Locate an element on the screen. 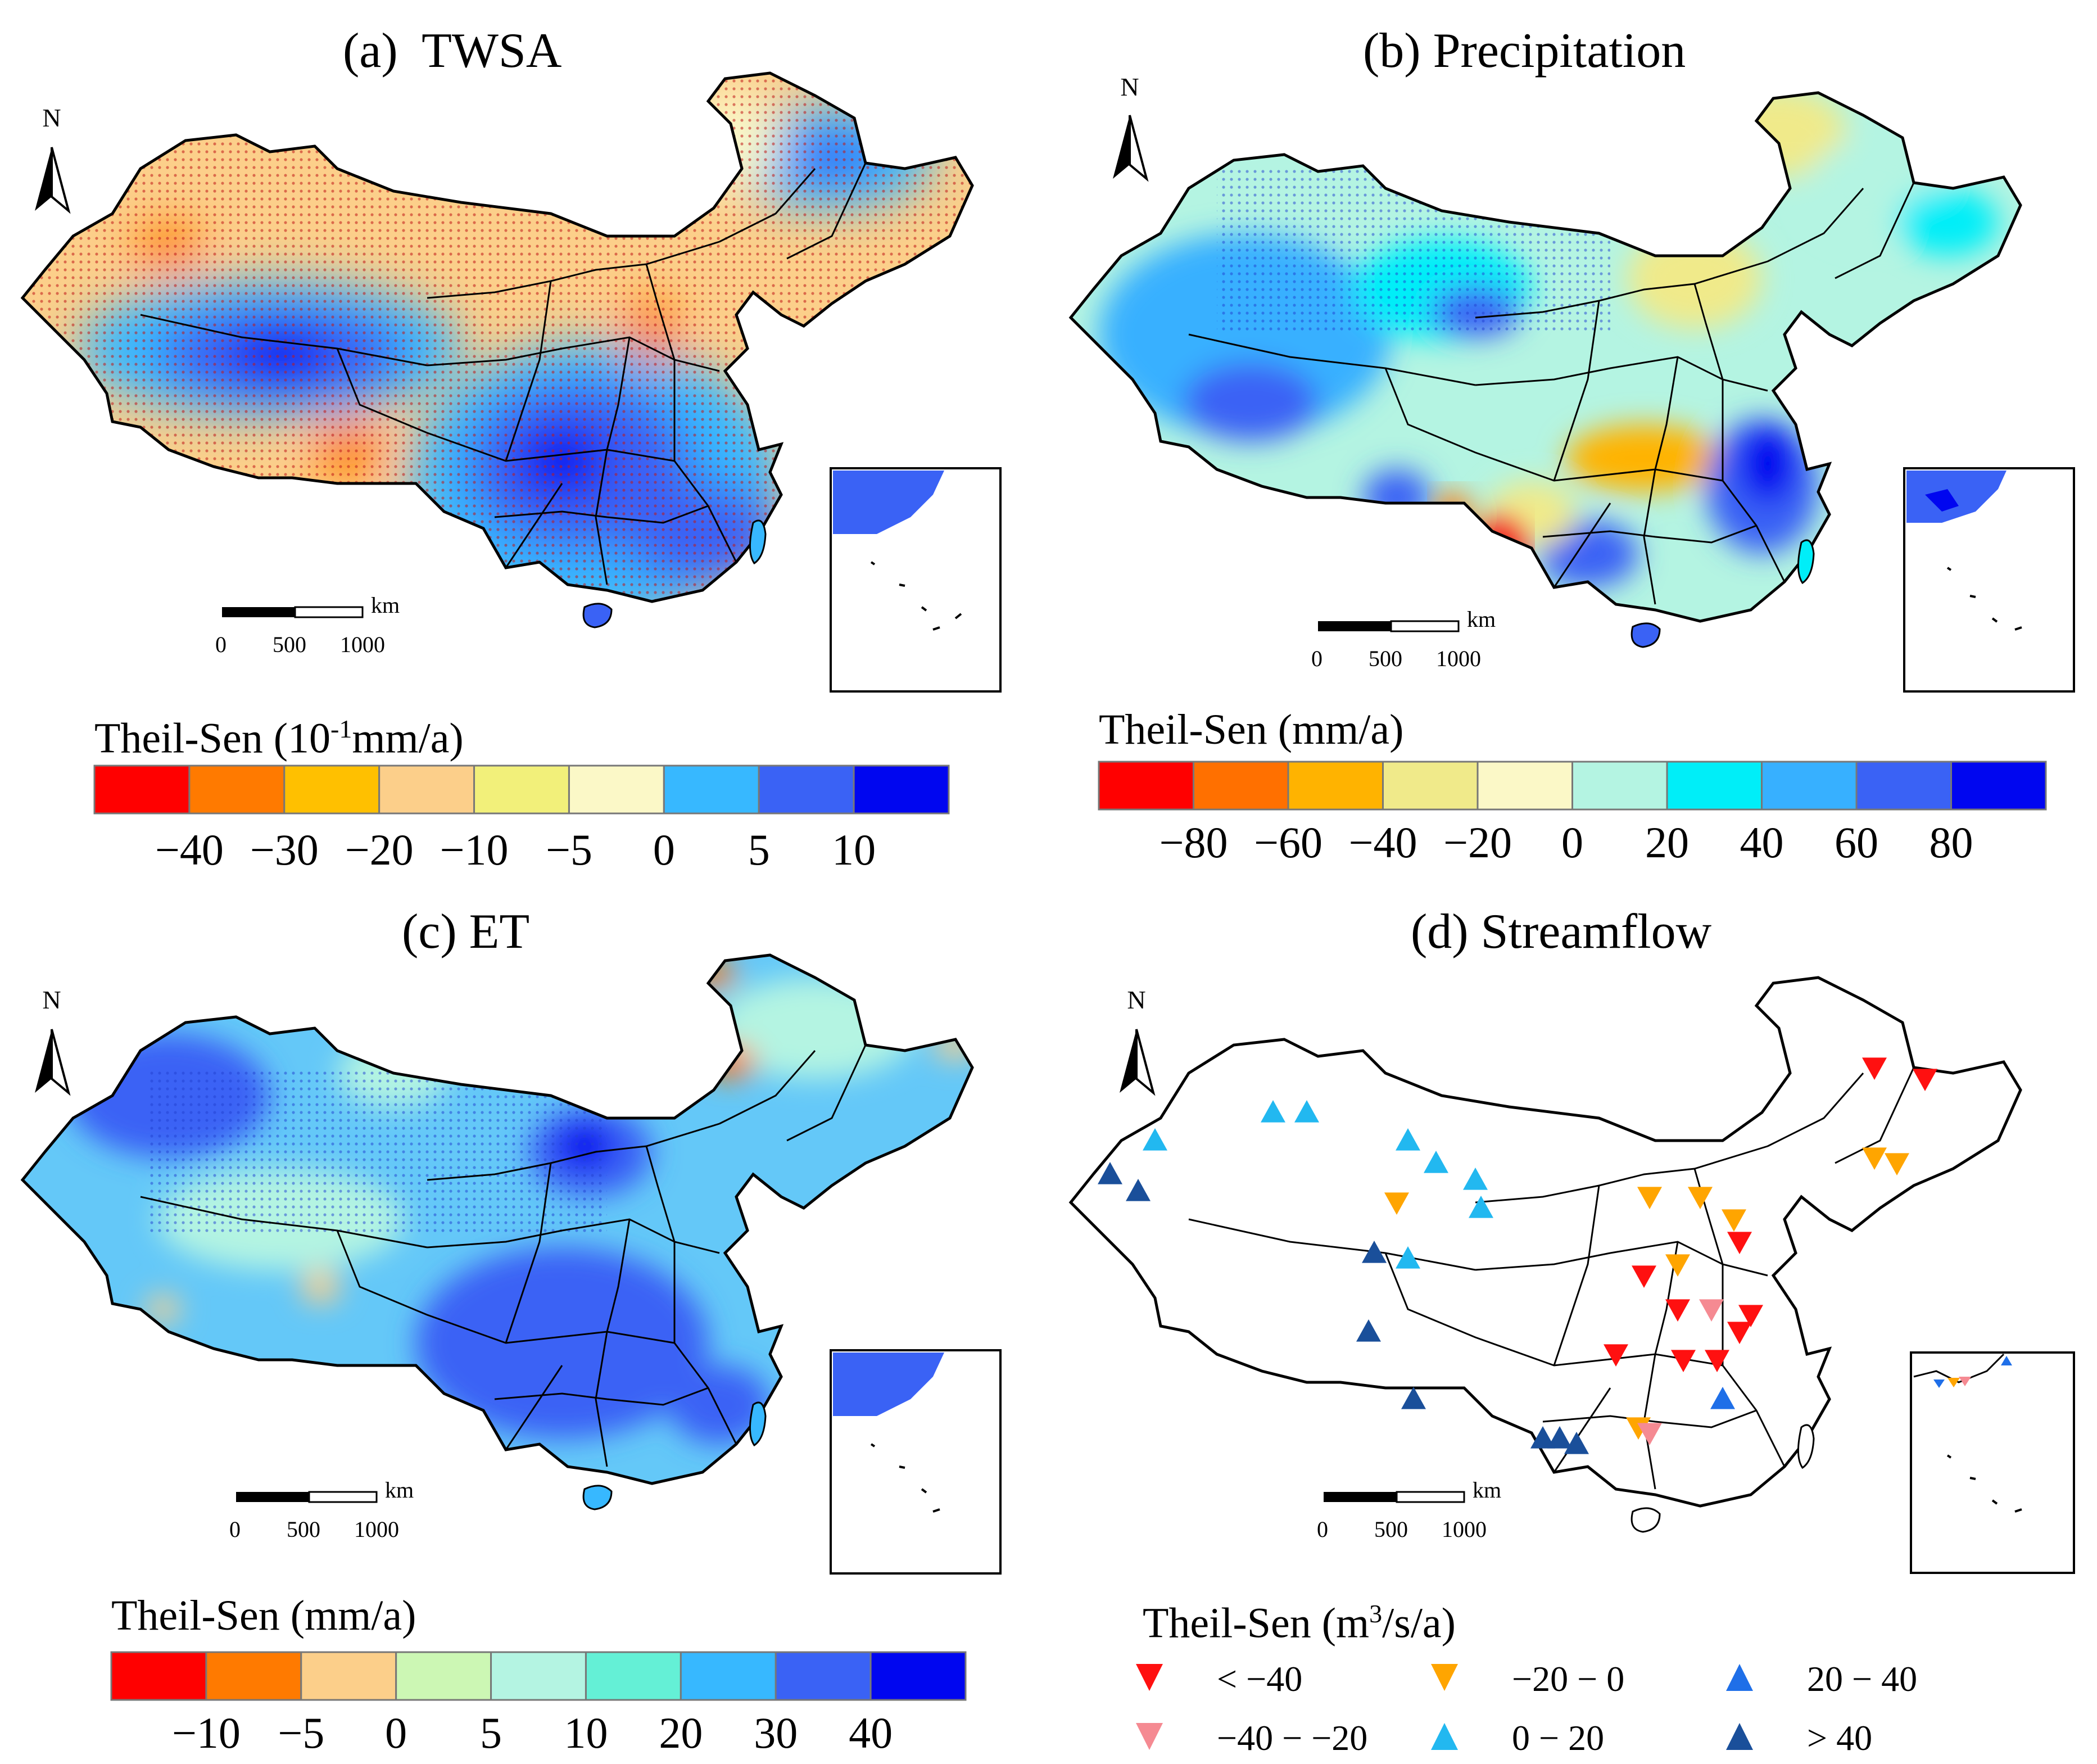  colorbar-tick-label: −80 is located at coordinates (1194, 843).